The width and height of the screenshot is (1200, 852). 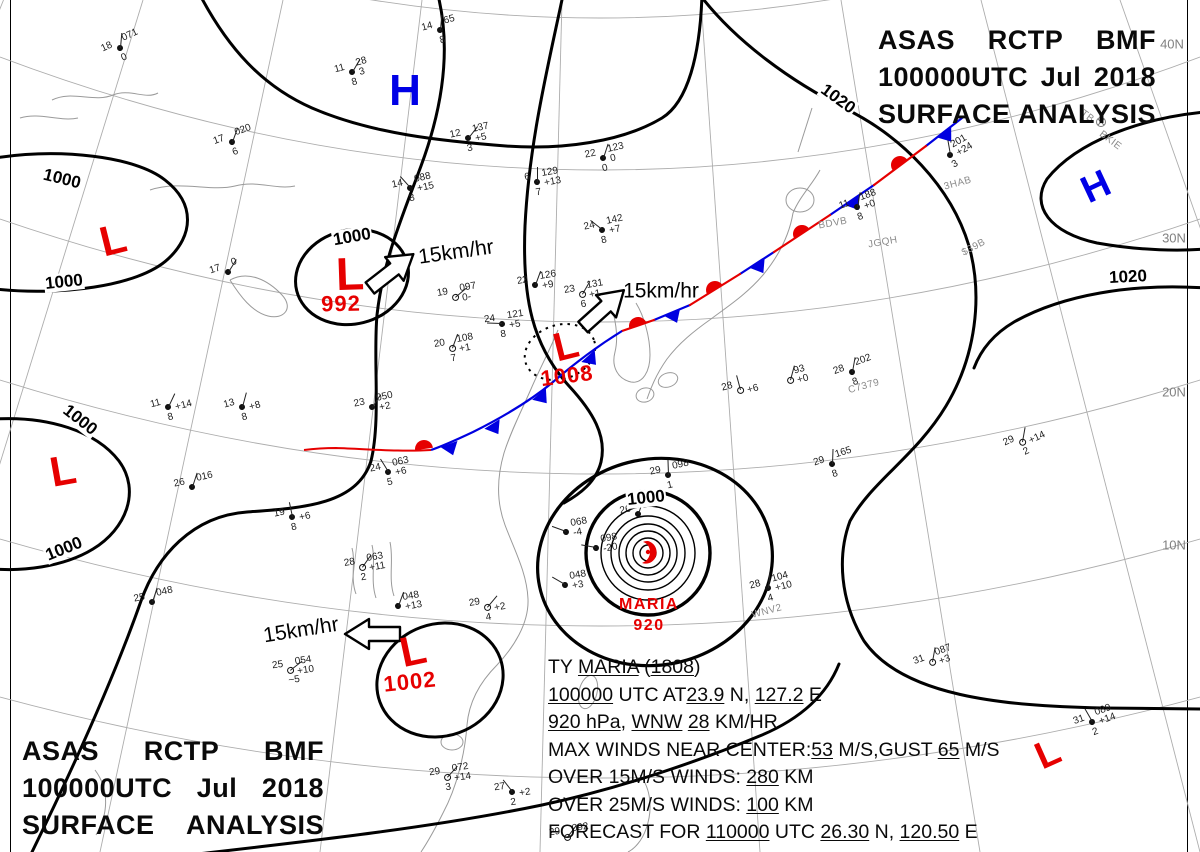 I want to click on low-pressure-value: 1008, so click(x=567, y=375).